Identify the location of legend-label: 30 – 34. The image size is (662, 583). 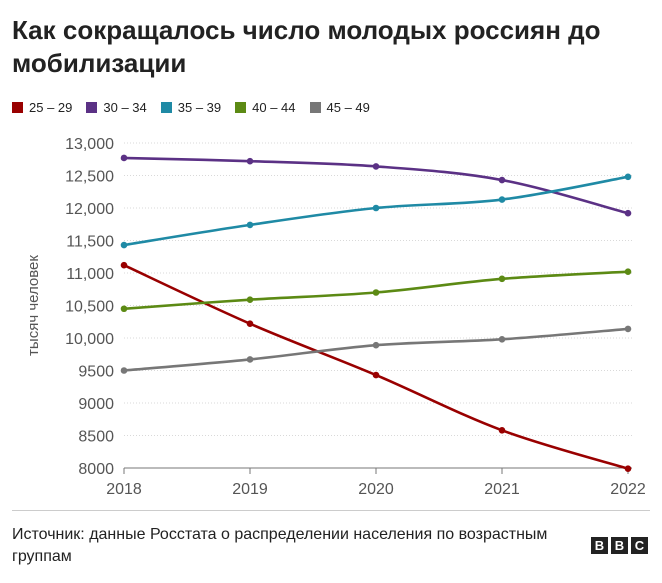
(125, 107).